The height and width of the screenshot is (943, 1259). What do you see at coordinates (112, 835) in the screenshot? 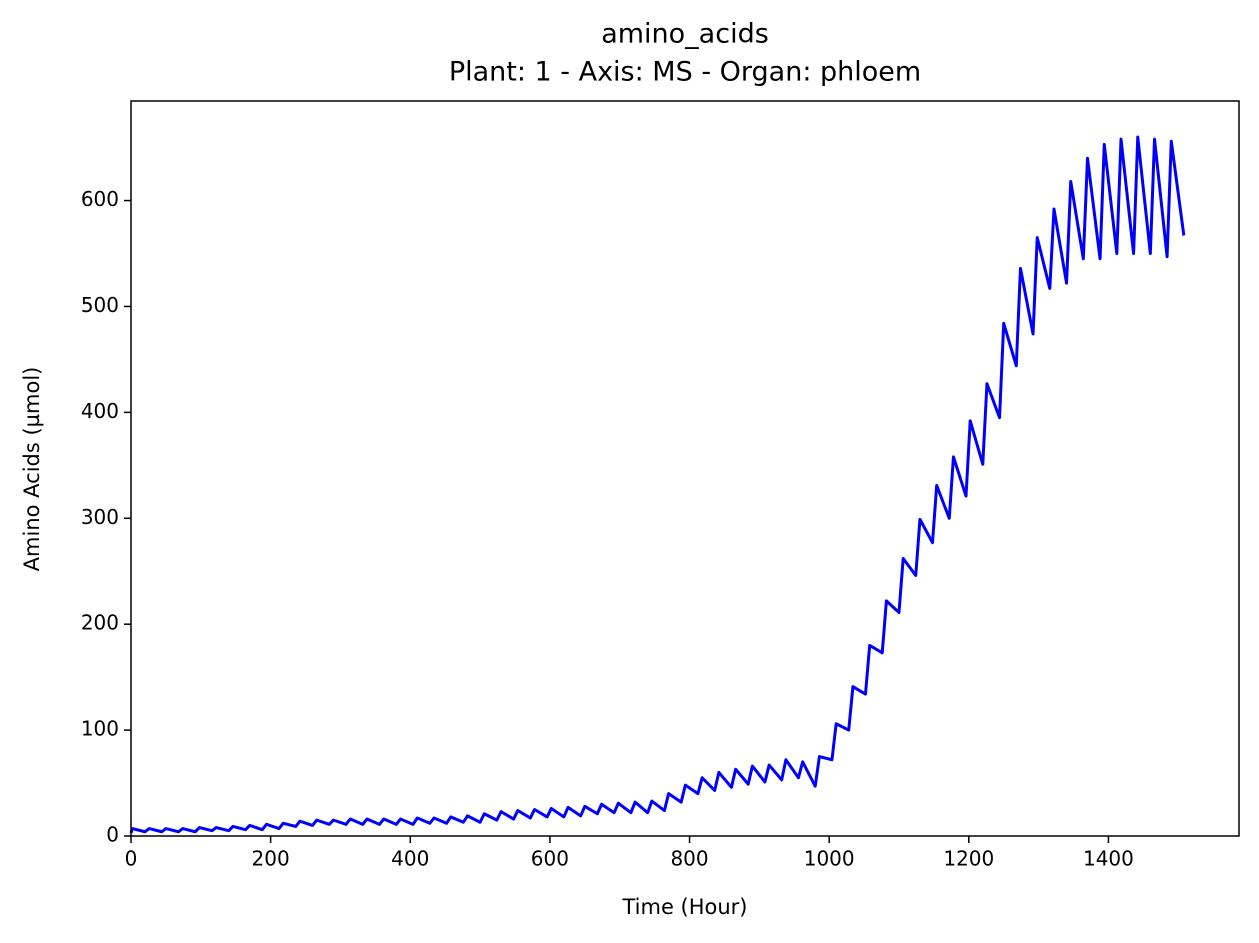
I see `y-tick-label: 0` at bounding box center [112, 835].